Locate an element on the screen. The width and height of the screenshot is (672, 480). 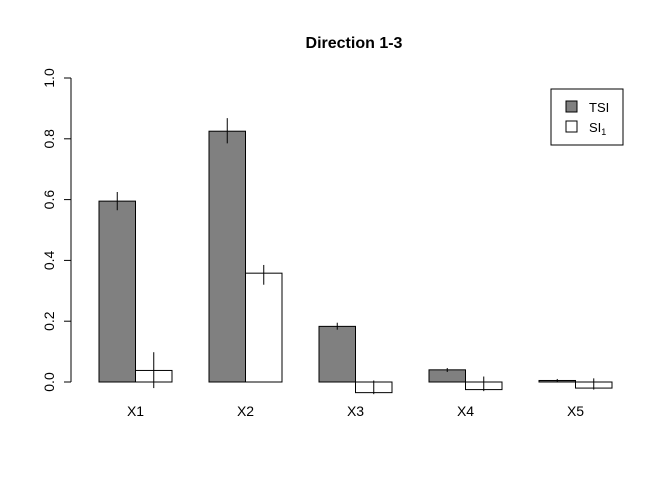
y-tick-label: 0.4 is located at coordinates (49, 260).